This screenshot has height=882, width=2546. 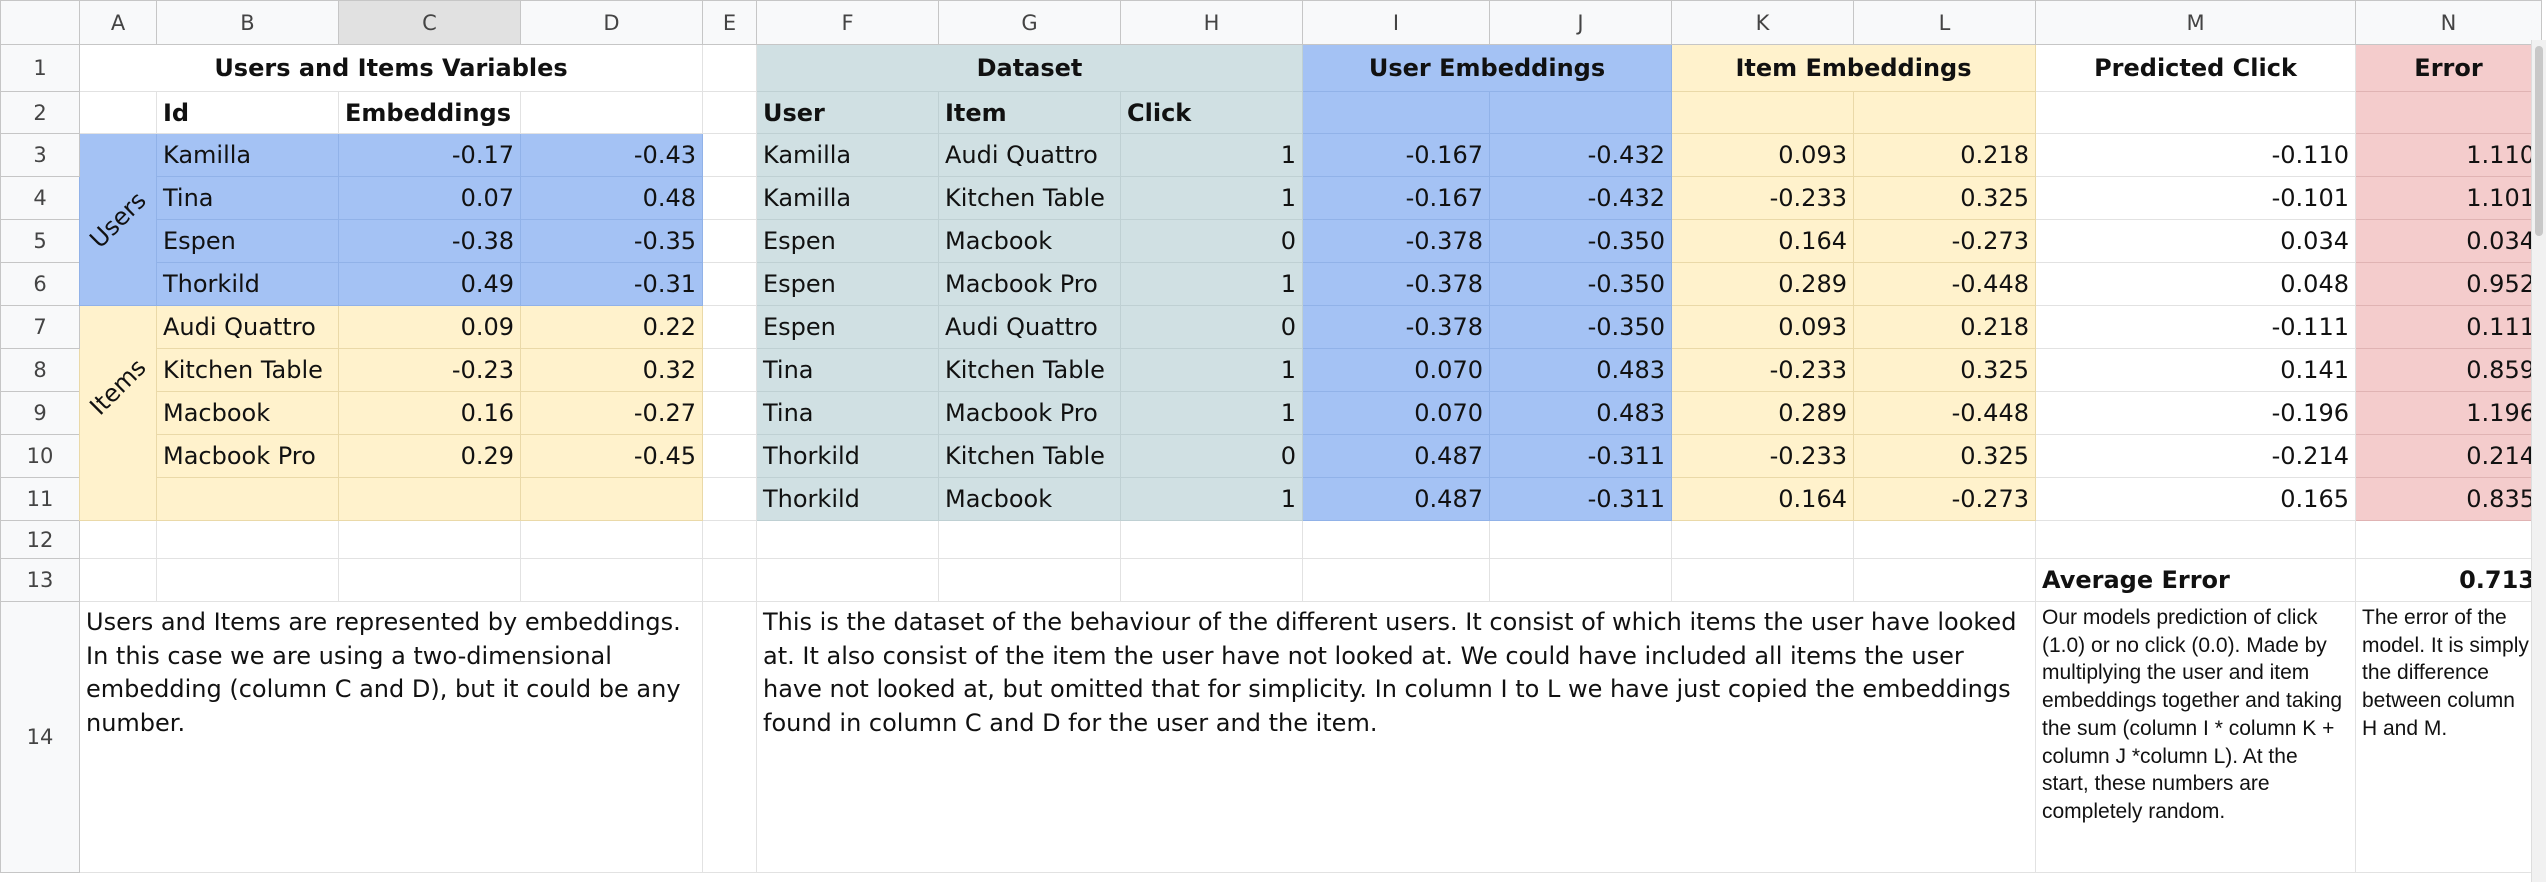 What do you see at coordinates (1762, 539) in the screenshot?
I see `cell-k12` at bounding box center [1762, 539].